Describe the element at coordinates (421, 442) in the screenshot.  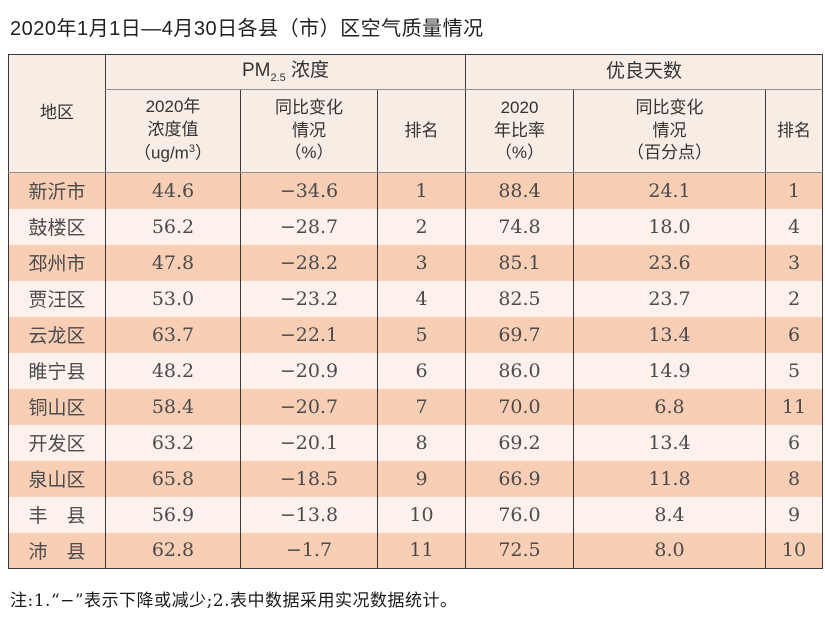
I see `cell-pm-rank: 8` at that location.